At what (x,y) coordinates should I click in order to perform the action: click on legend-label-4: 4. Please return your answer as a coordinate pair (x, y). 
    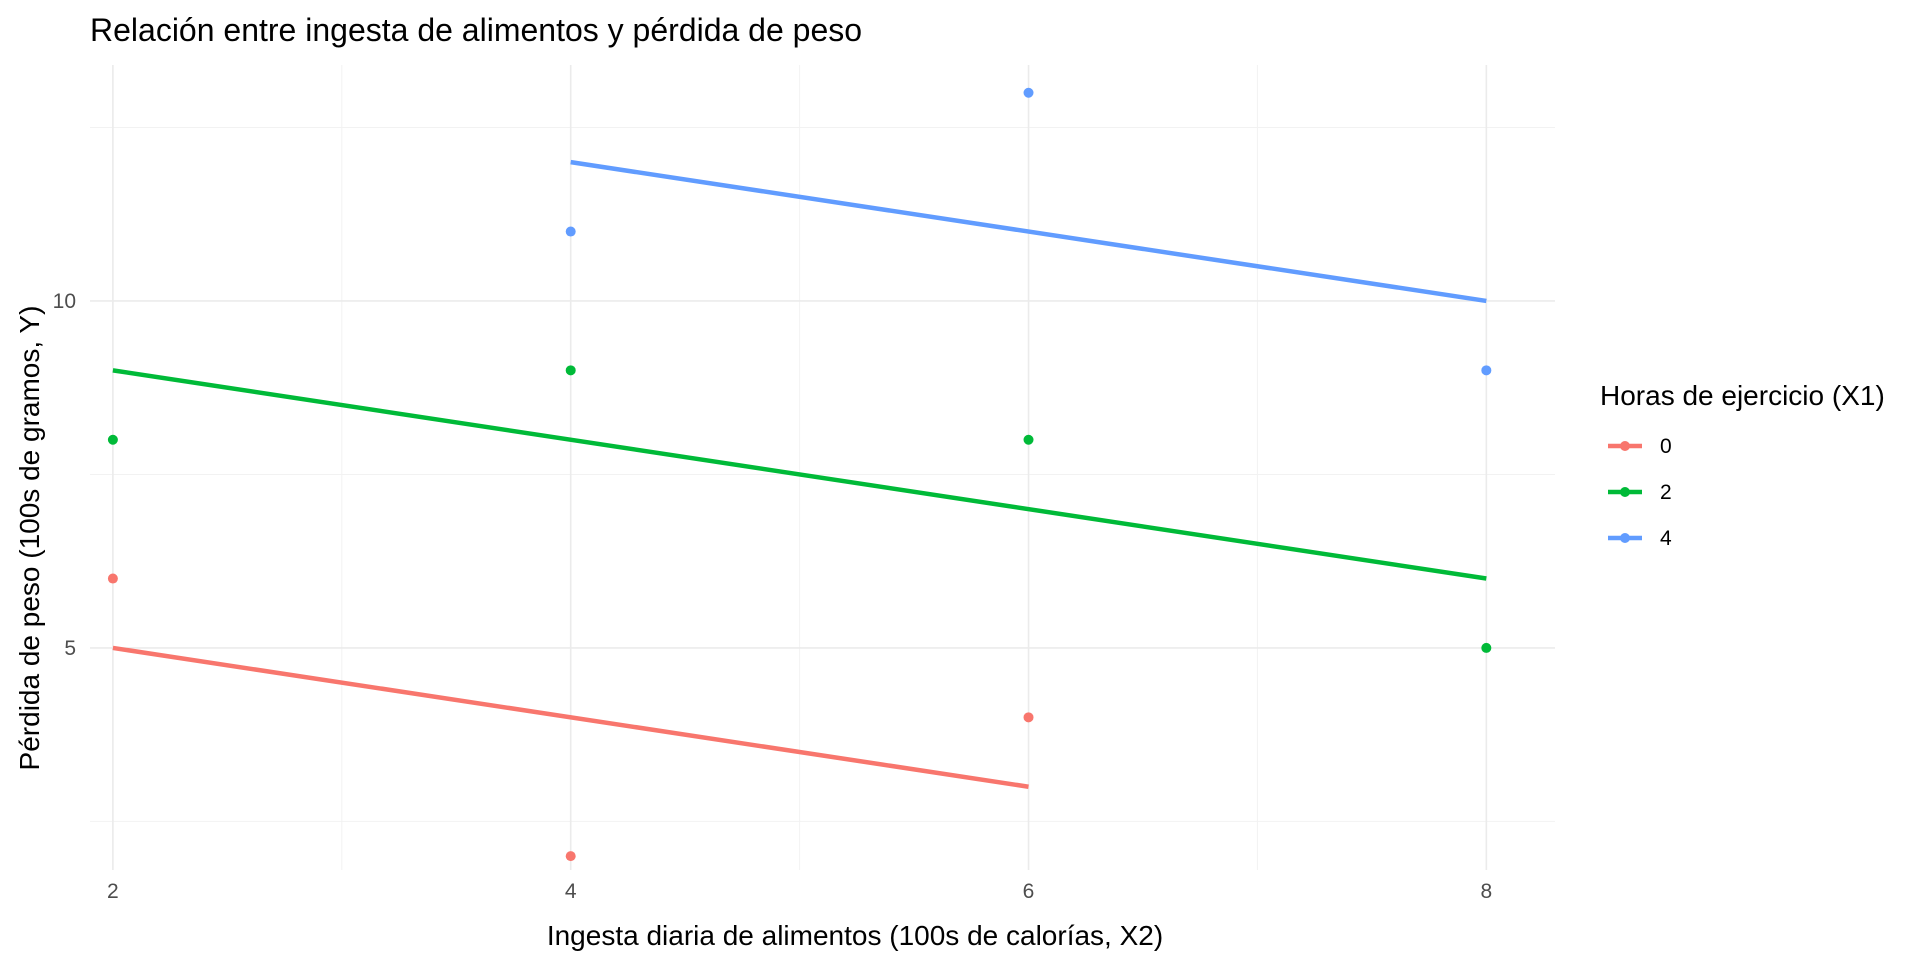
    Looking at the image, I should click on (1666, 538).